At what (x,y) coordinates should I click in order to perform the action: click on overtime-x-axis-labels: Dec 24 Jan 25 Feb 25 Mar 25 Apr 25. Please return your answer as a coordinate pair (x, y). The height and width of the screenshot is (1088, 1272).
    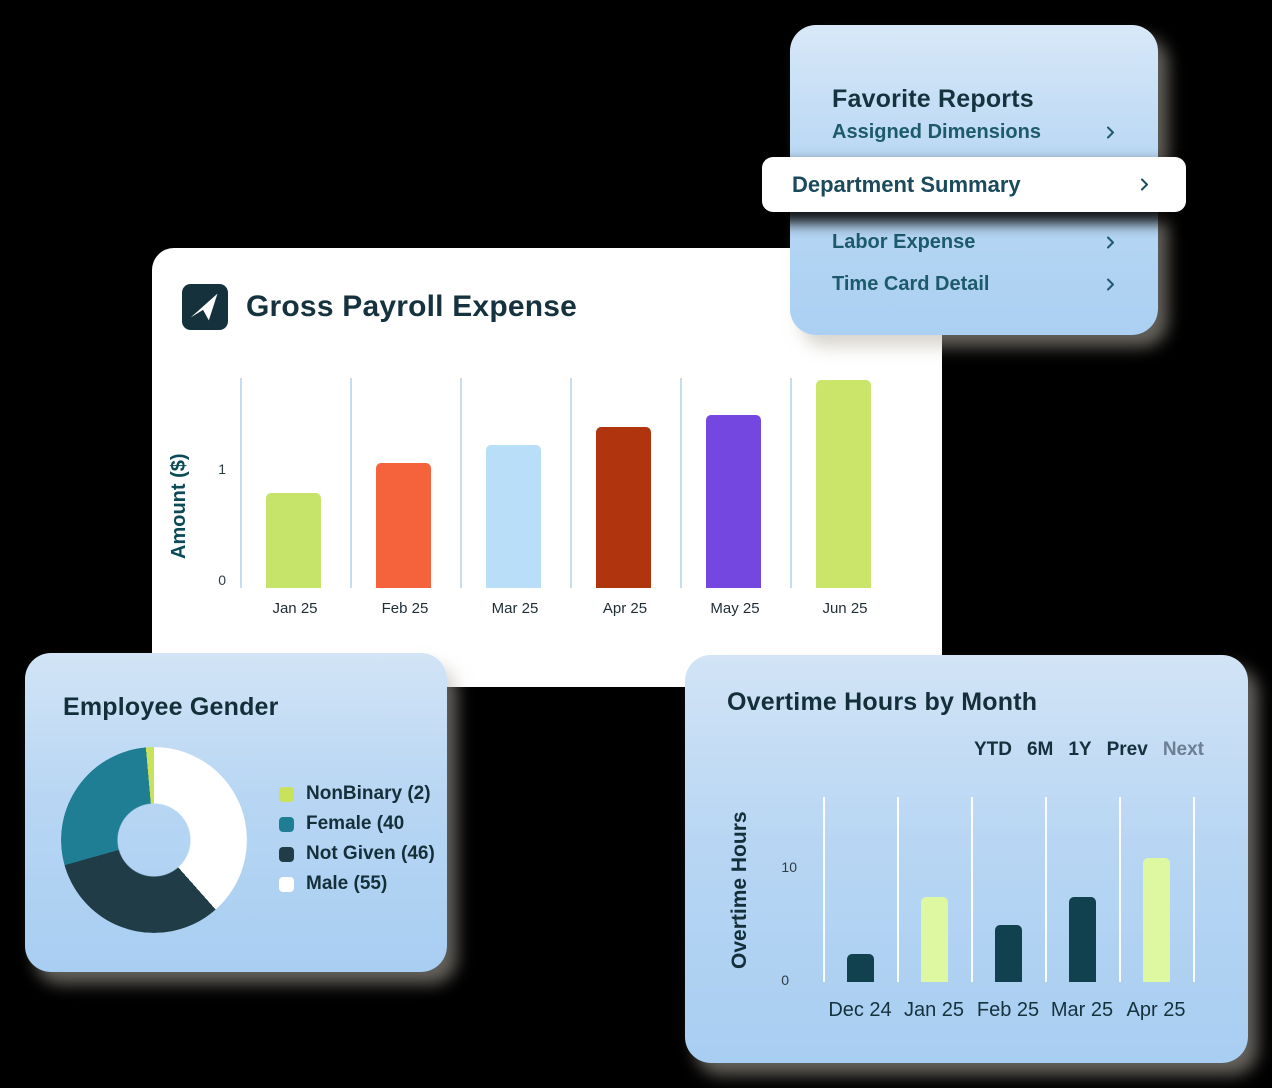
    Looking at the image, I should click on (1010, 1010).